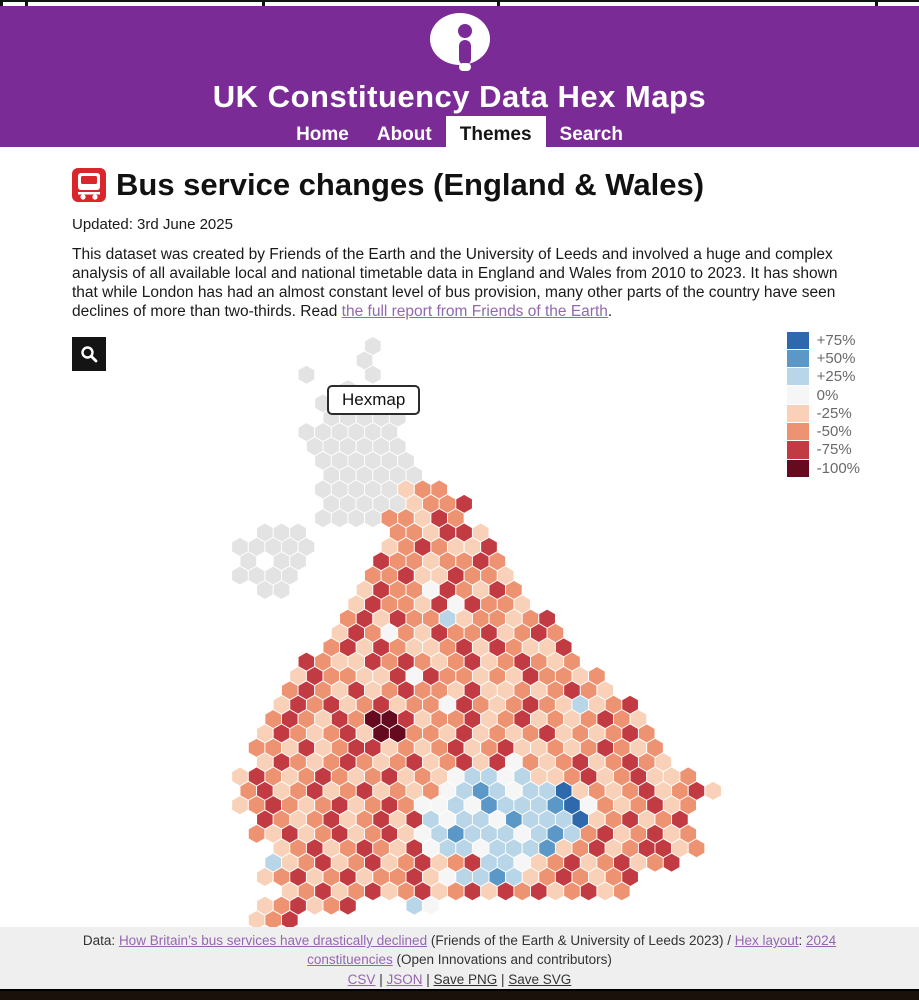 Image resolution: width=919 pixels, height=1000 pixels. What do you see at coordinates (361, 979) in the screenshot?
I see `csv-link: CSV` at bounding box center [361, 979].